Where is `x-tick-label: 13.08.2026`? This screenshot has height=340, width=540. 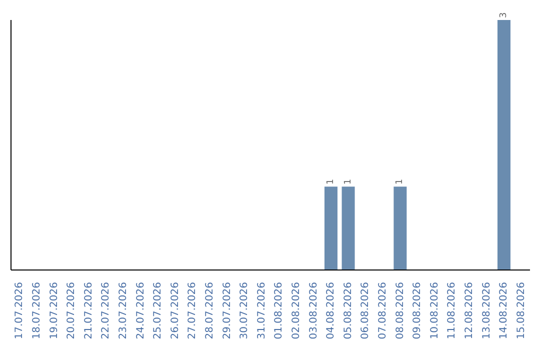
x-tick-label: 13.08.2026 is located at coordinates (486, 311).